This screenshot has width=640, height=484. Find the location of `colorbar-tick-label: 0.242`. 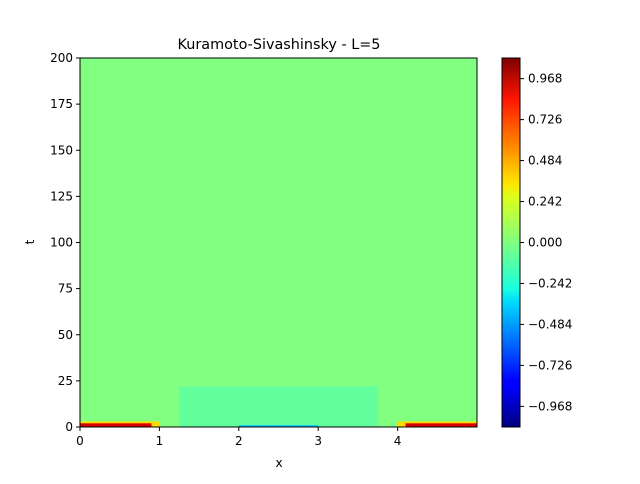

colorbar-tick-label: 0.242 is located at coordinates (545, 202).